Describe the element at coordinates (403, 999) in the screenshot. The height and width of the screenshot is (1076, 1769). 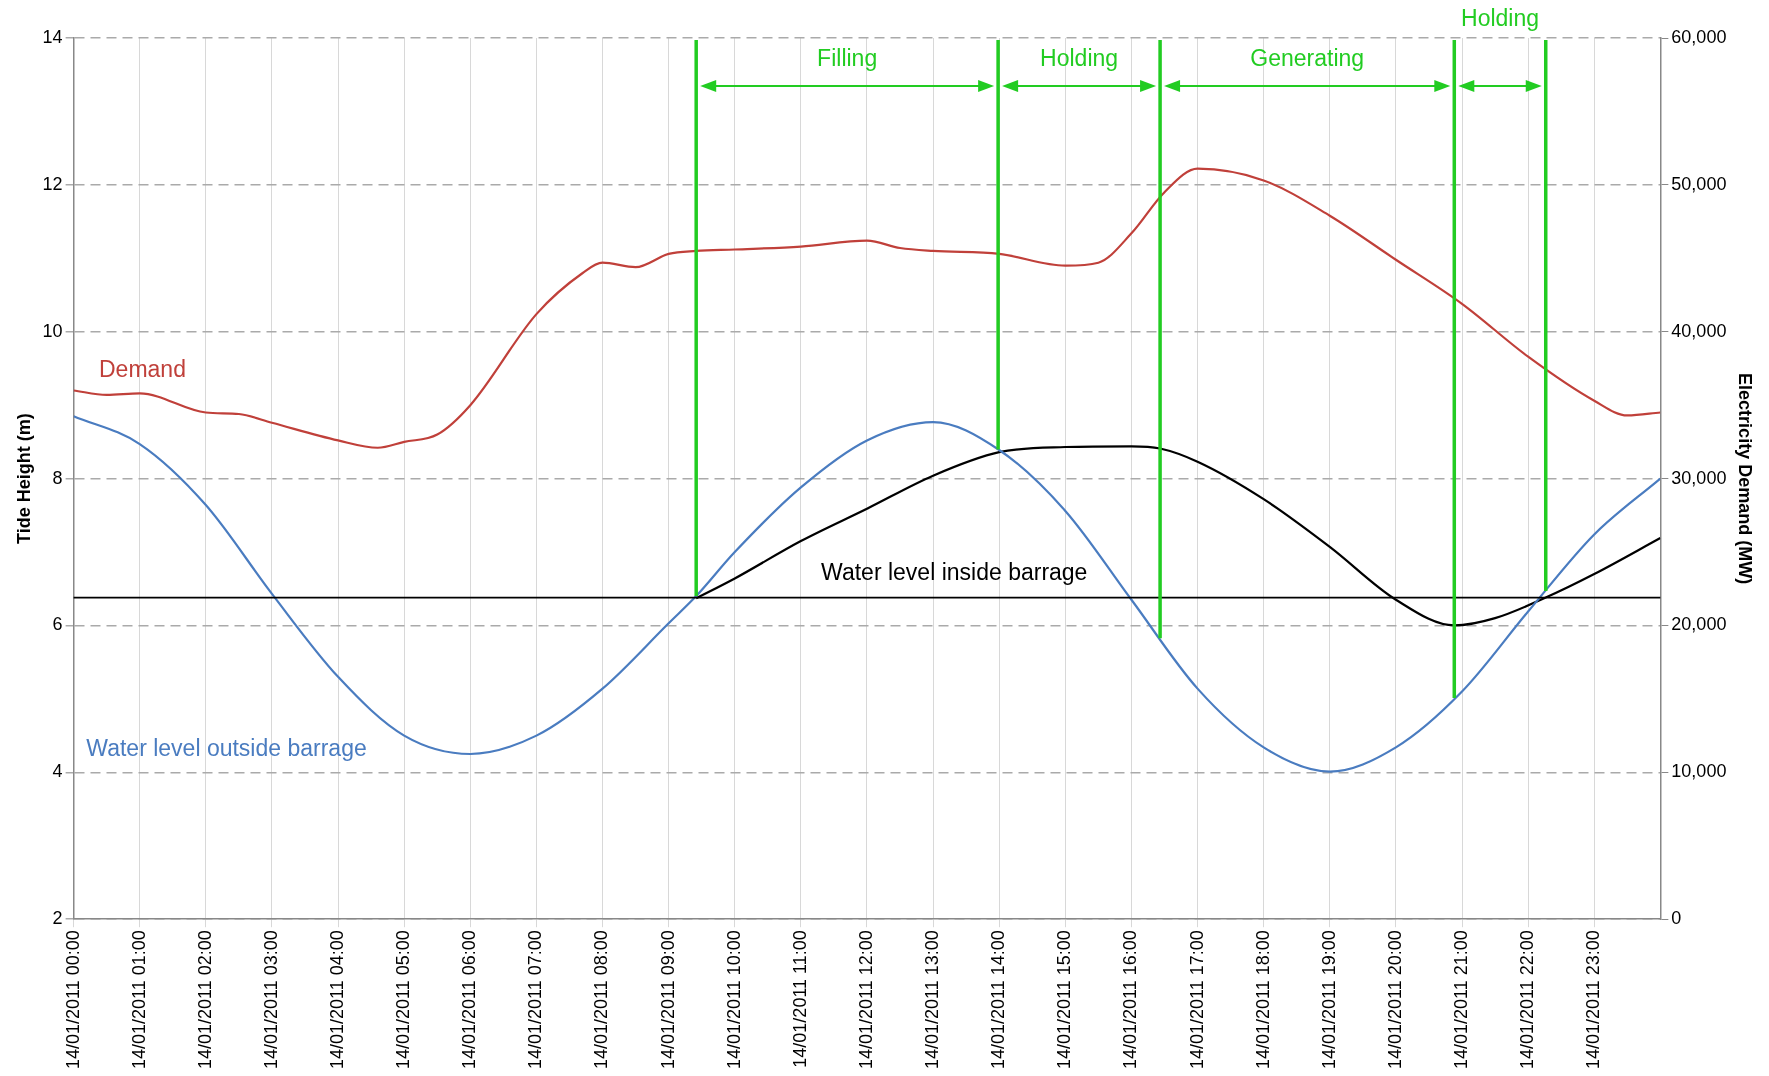
I see `x-tick-label: 14/01/2011 05:00` at that location.